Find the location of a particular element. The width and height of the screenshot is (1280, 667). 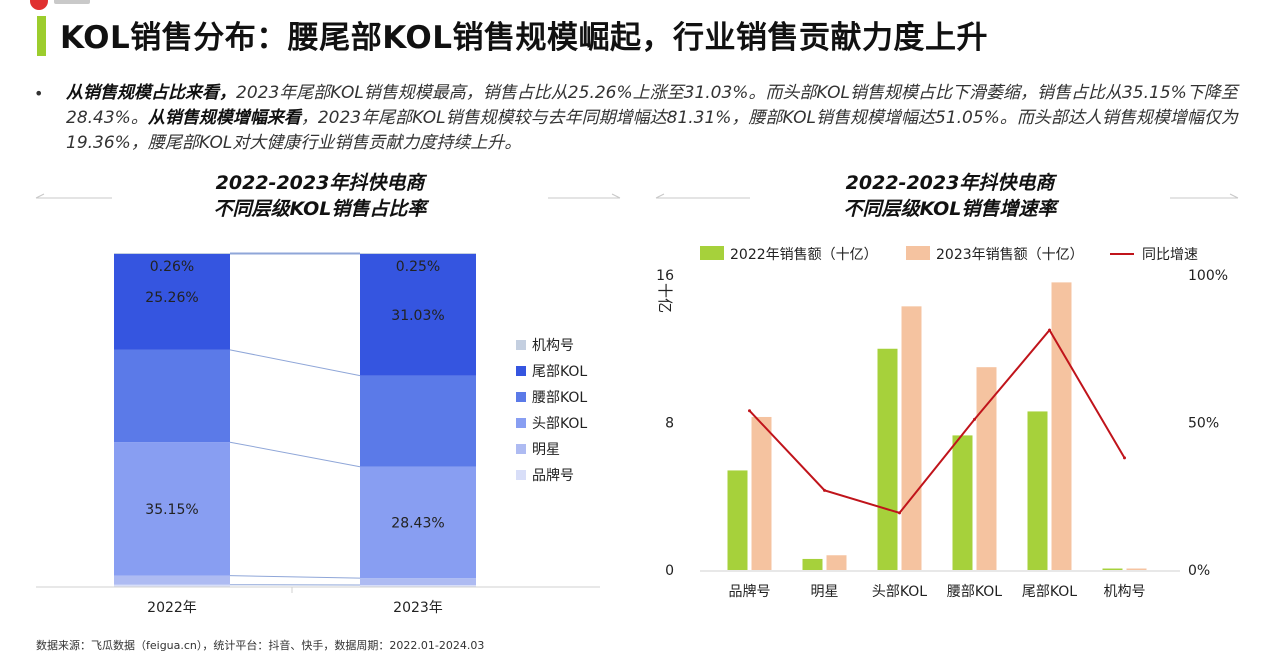

bar-2022年销售额（十亿）-品牌号 is located at coordinates (737, 520).